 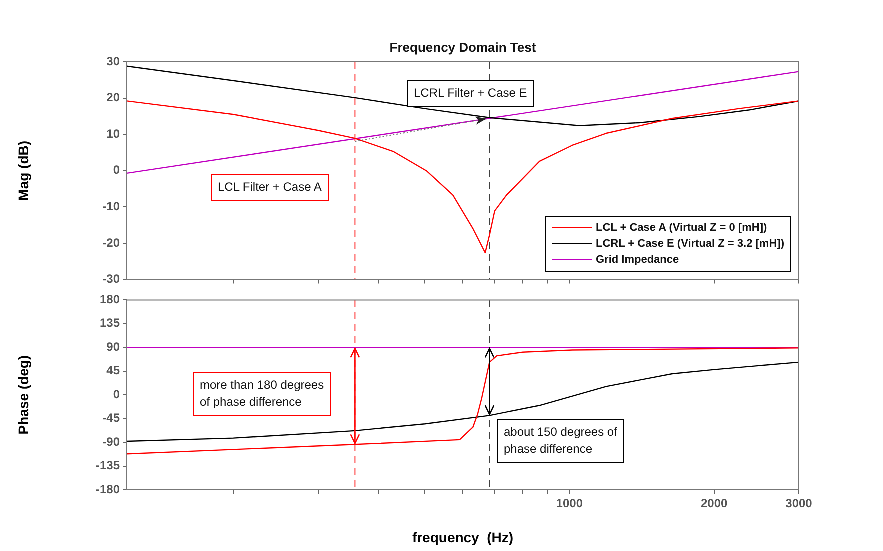 What do you see at coordinates (799, 503) in the screenshot?
I see `x-tick-label: 3000` at bounding box center [799, 503].